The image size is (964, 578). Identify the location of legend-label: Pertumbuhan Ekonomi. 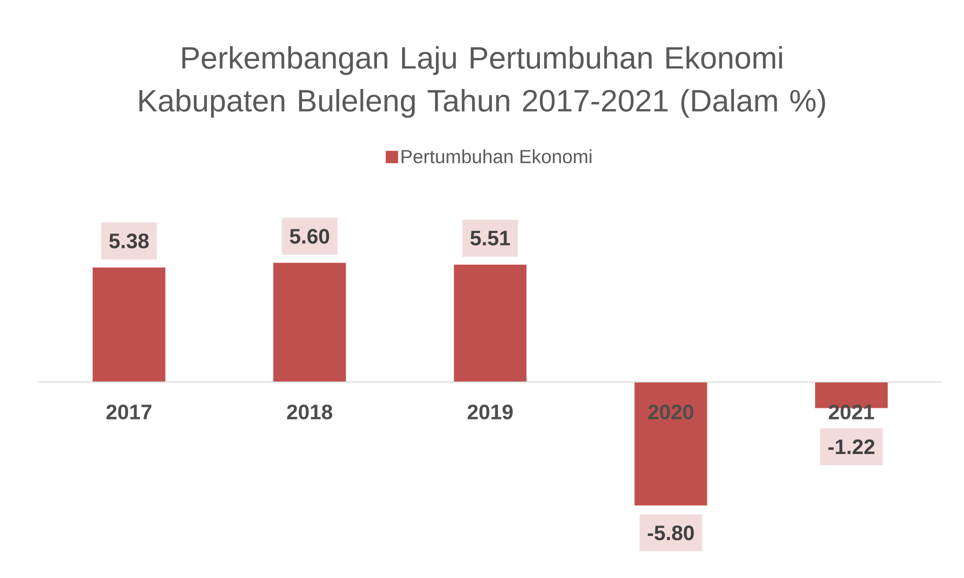
(497, 156).